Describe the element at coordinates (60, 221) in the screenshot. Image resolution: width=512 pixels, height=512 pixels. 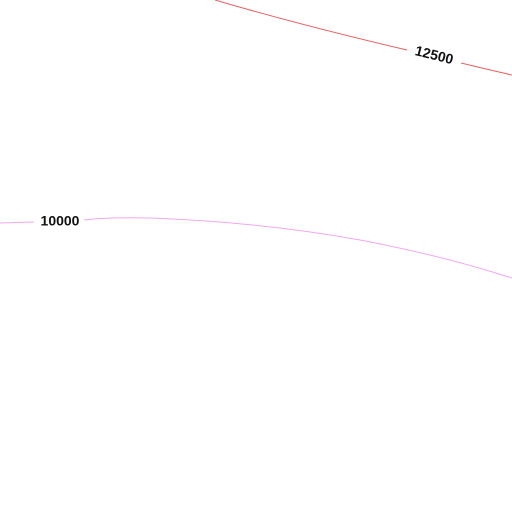
I see `contour-label: 10000` at that location.